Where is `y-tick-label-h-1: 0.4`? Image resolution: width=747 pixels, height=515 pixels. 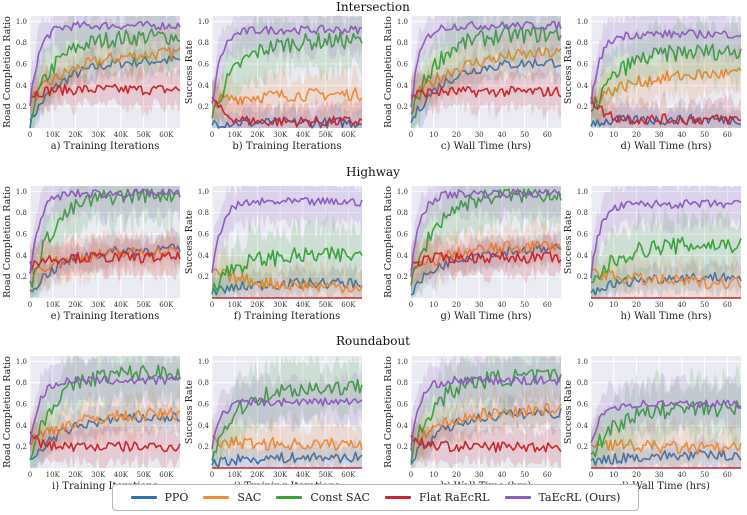 y-tick-label-h-1: 0.4 is located at coordinates (583, 256).